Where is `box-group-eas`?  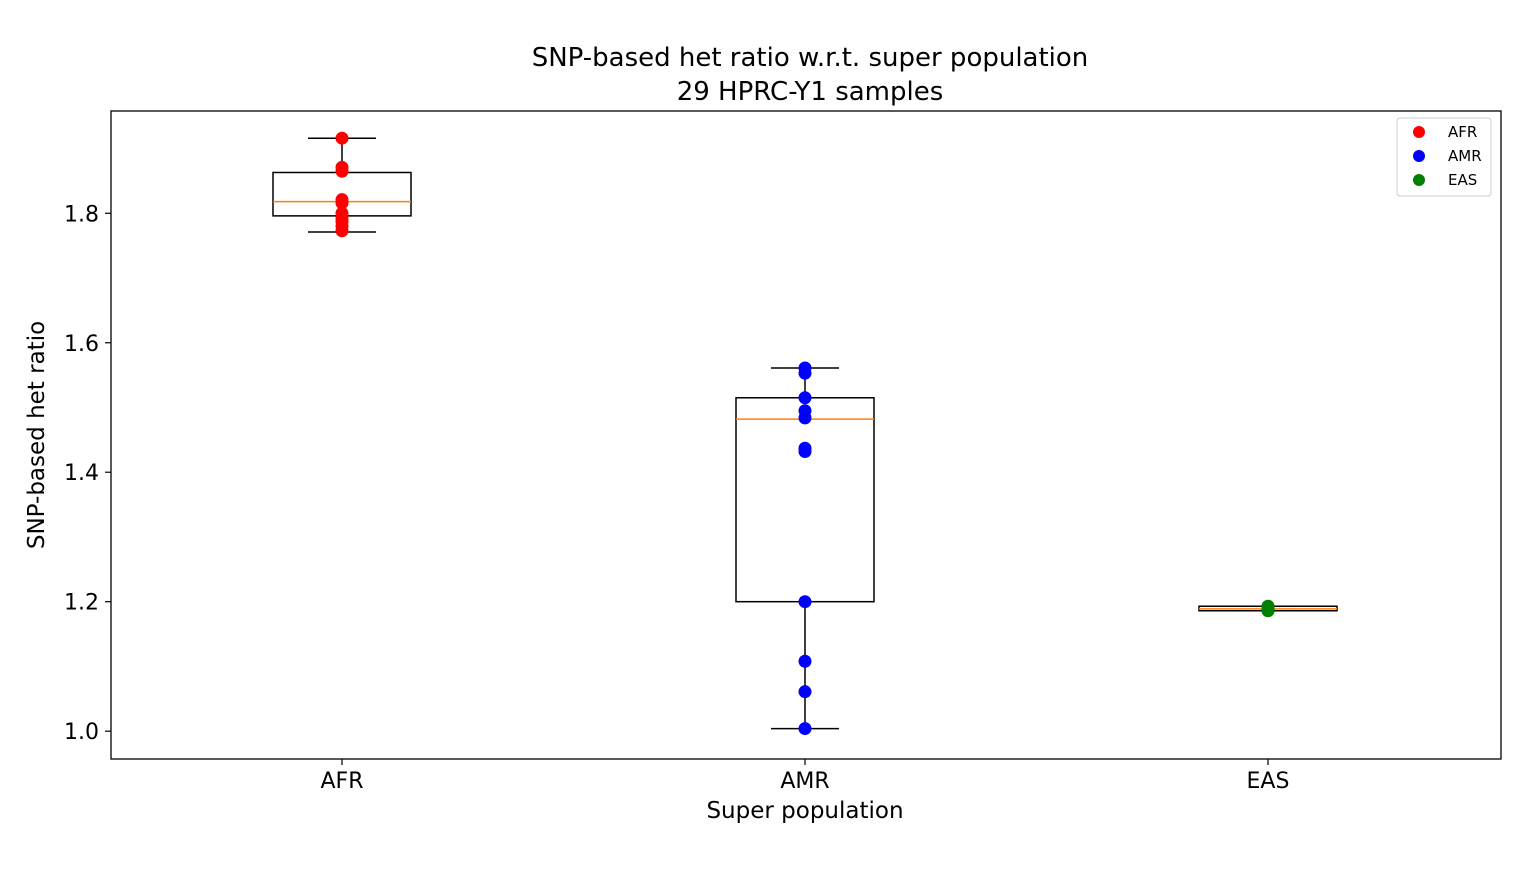
box-group-eas is located at coordinates (1268, 608).